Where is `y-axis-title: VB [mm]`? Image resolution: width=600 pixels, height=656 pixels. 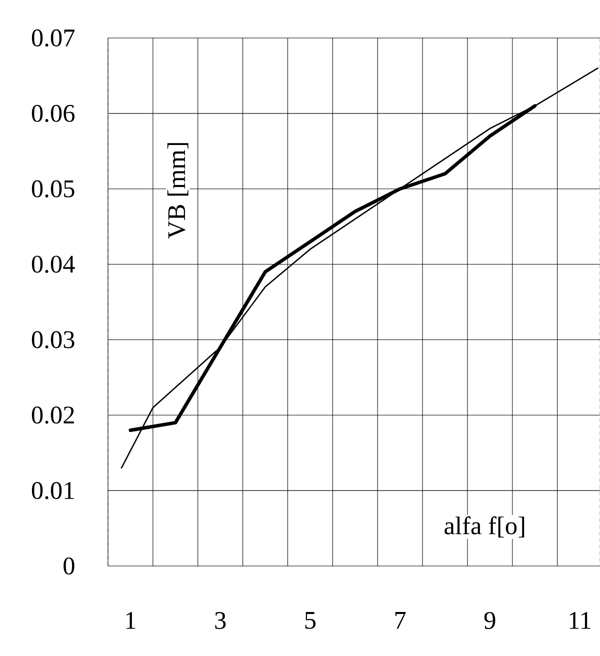 y-axis-title: VB [mm] is located at coordinates (177, 191).